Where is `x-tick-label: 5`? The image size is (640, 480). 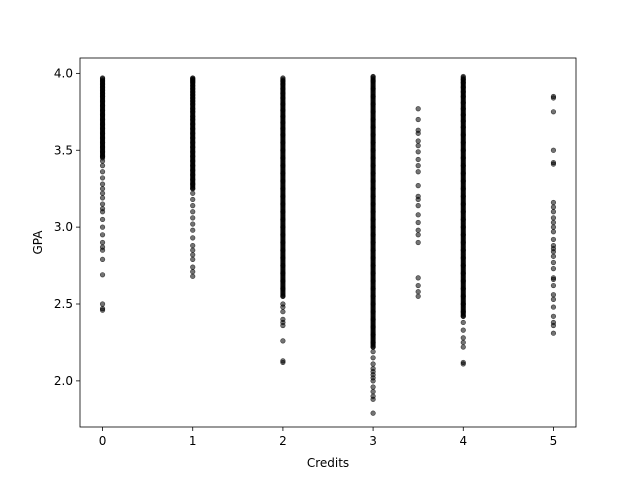 x-tick-label: 5 is located at coordinates (554, 441).